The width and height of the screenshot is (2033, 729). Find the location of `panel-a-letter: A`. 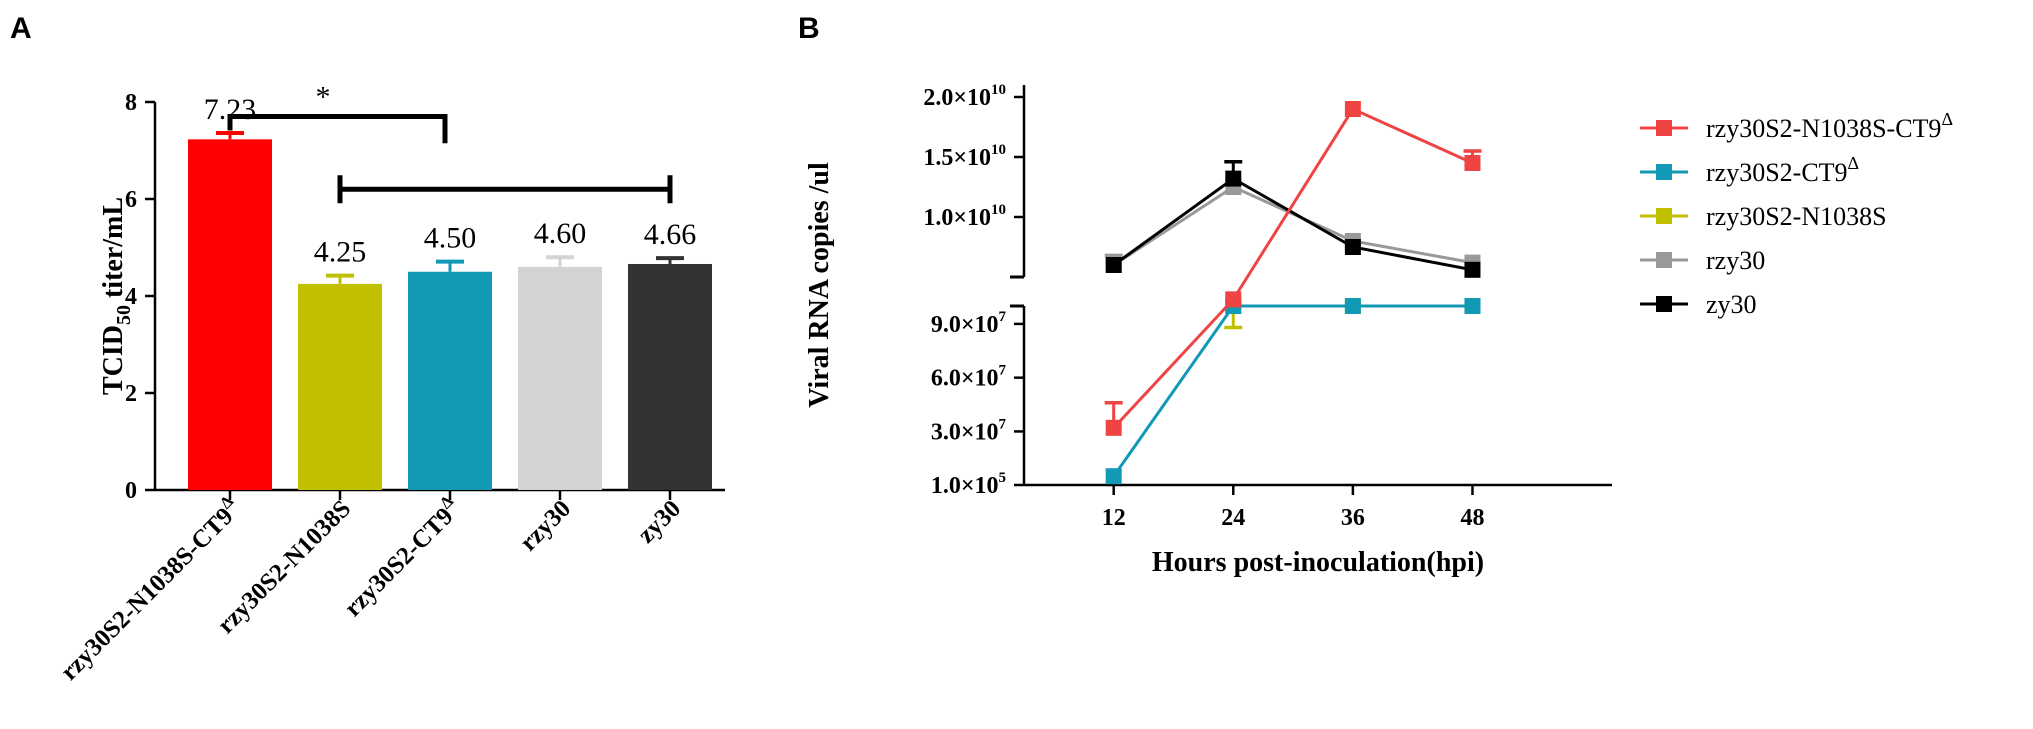

panel-a-letter: A is located at coordinates (21, 28).